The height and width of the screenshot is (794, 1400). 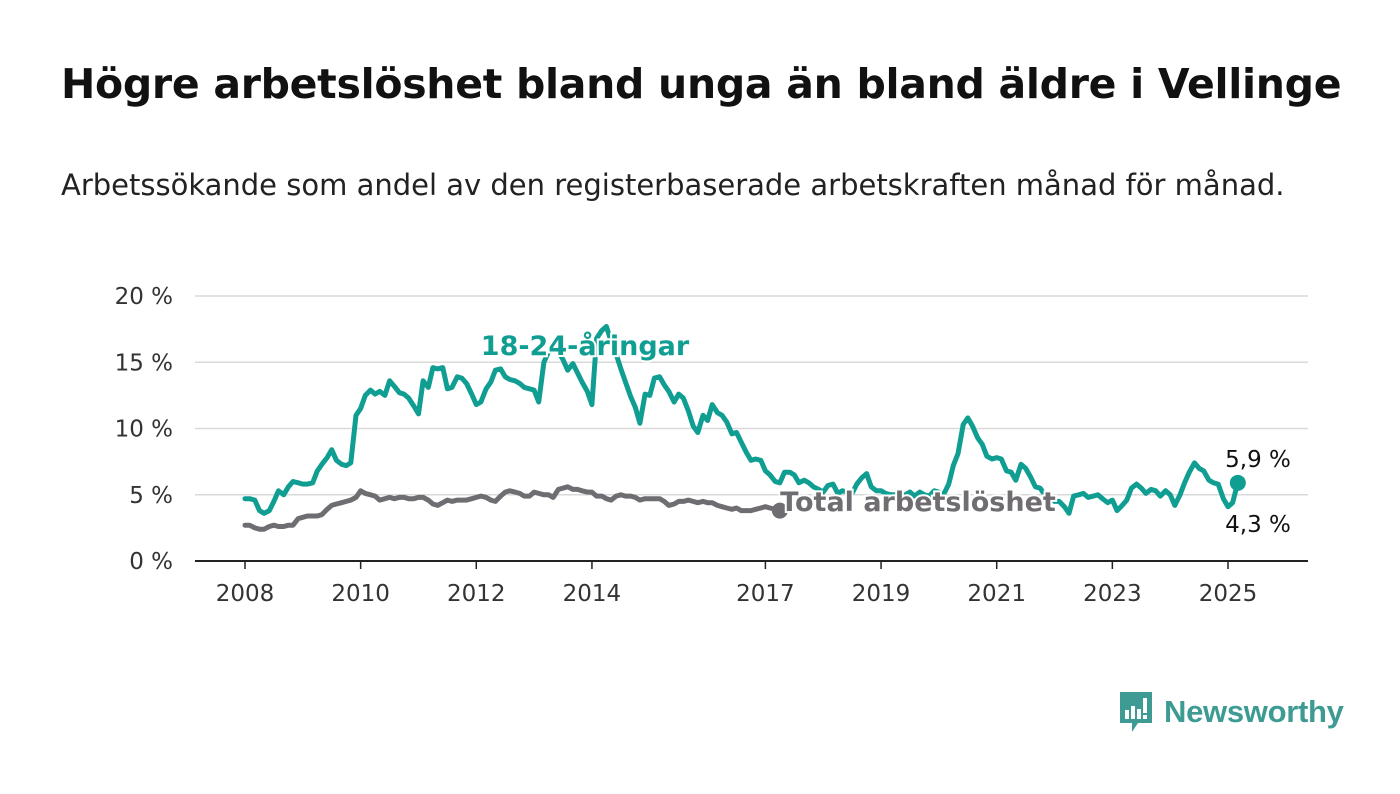 What do you see at coordinates (151, 562) in the screenshot?
I see `y-tick-label: 0 %` at bounding box center [151, 562].